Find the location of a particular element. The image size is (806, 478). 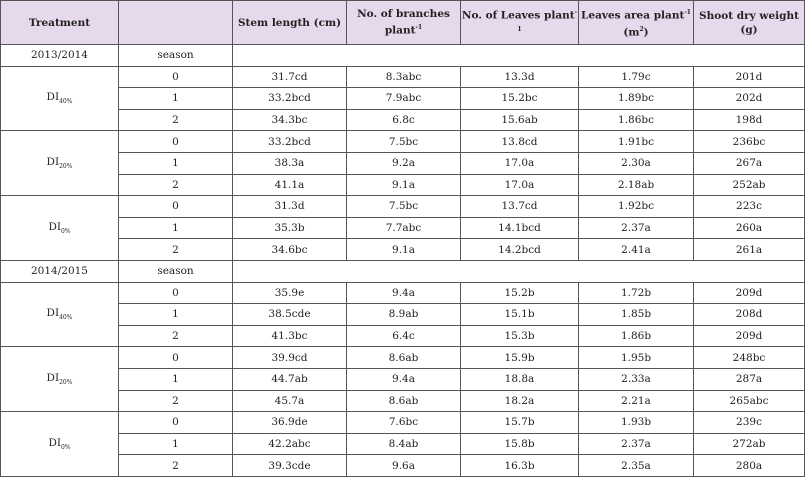

leaves-area-cell: 2.37a is located at coordinates (636, 444).